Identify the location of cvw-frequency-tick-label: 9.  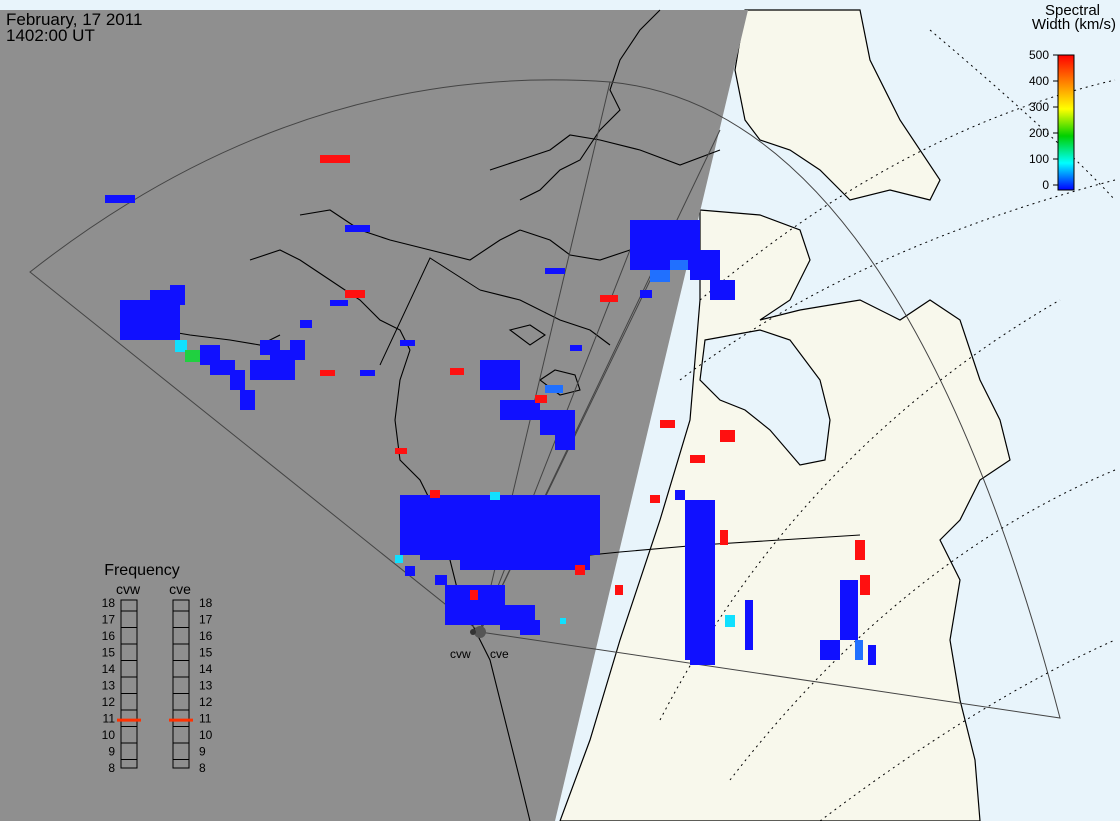
(111, 752).